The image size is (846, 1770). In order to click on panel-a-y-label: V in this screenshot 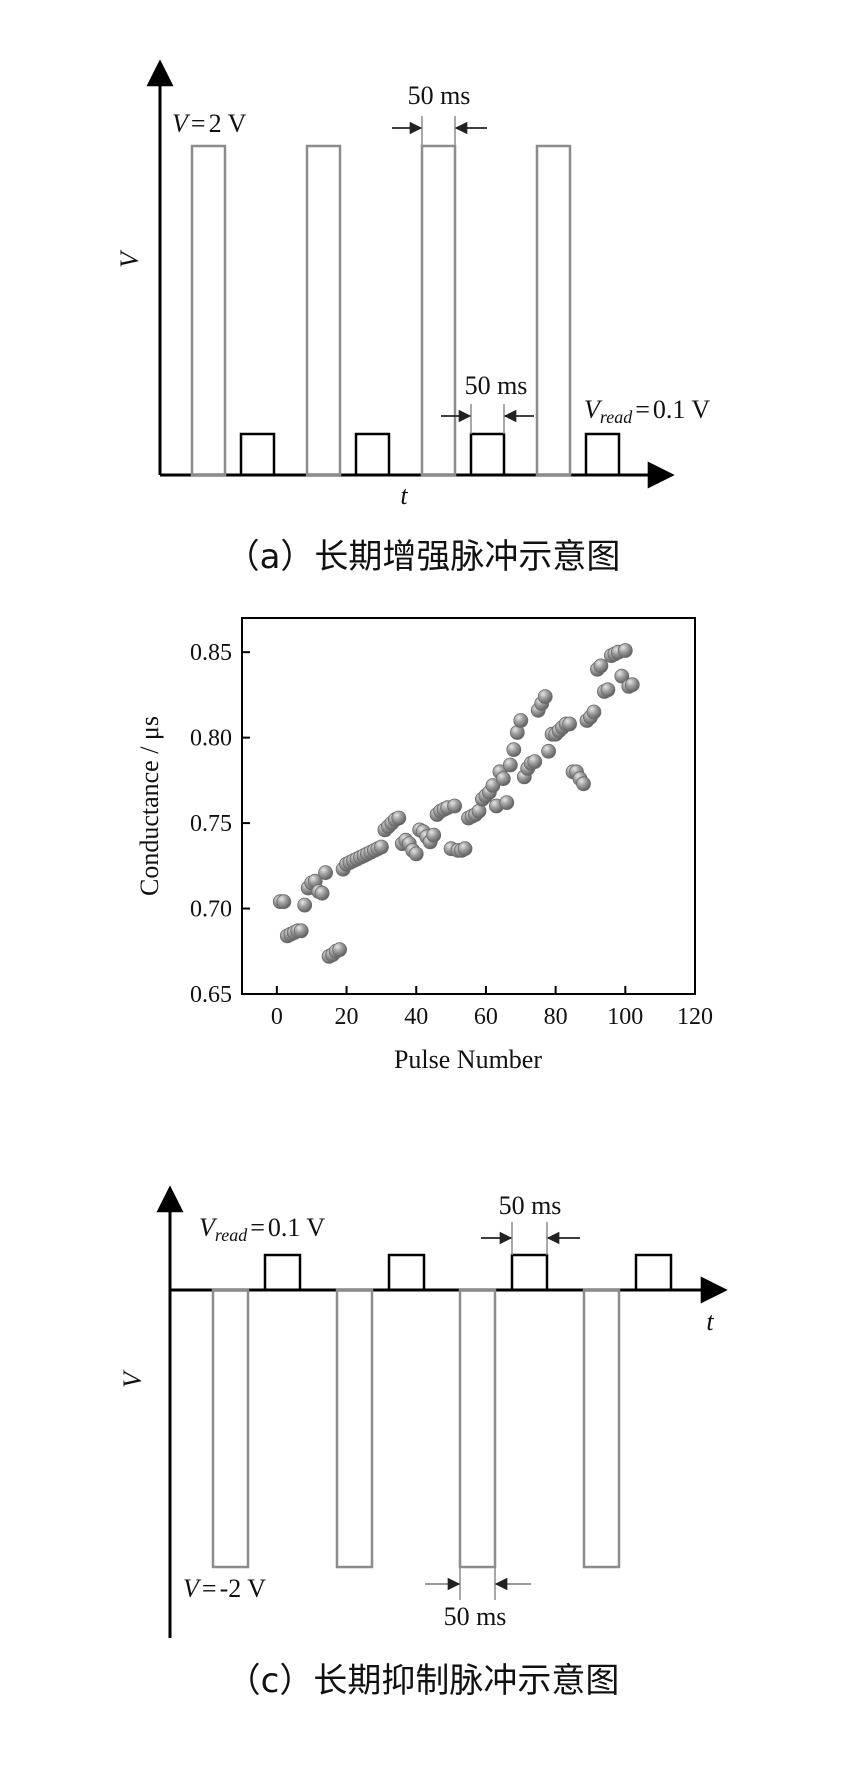, I will do `click(129, 258)`.